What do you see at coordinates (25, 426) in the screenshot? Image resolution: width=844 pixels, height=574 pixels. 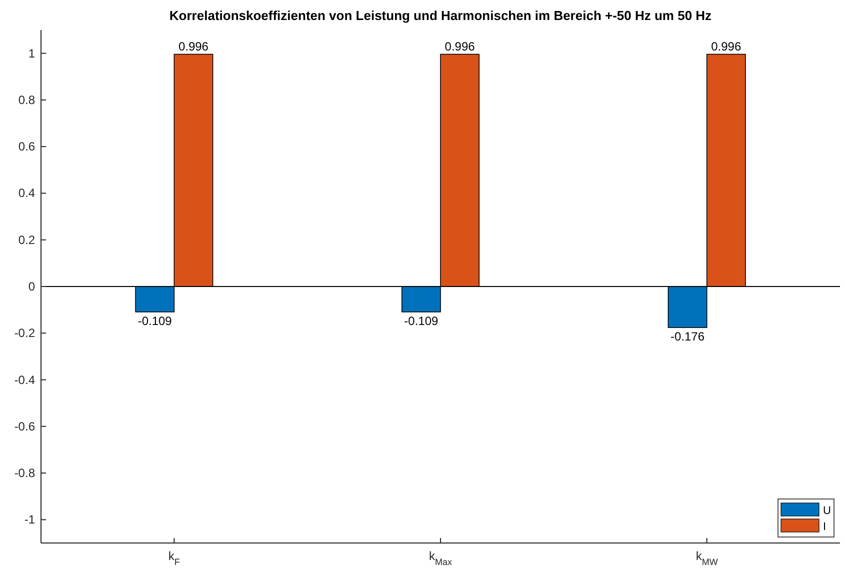 I see `y-tick-label: -0.6` at bounding box center [25, 426].